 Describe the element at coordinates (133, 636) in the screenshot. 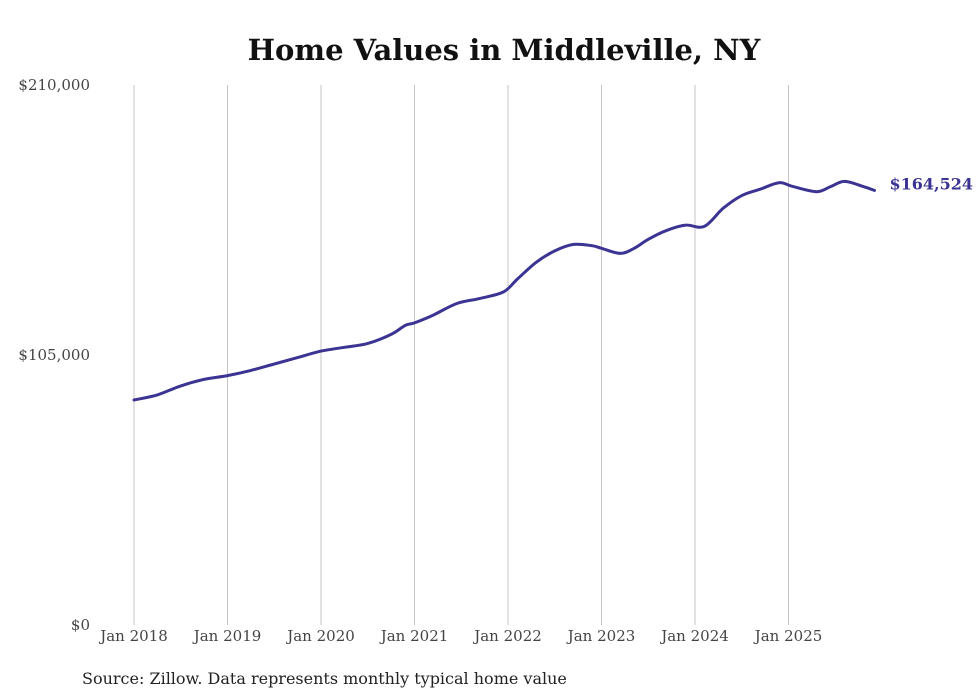

I see `x-tick-label: Jan 2018` at that location.